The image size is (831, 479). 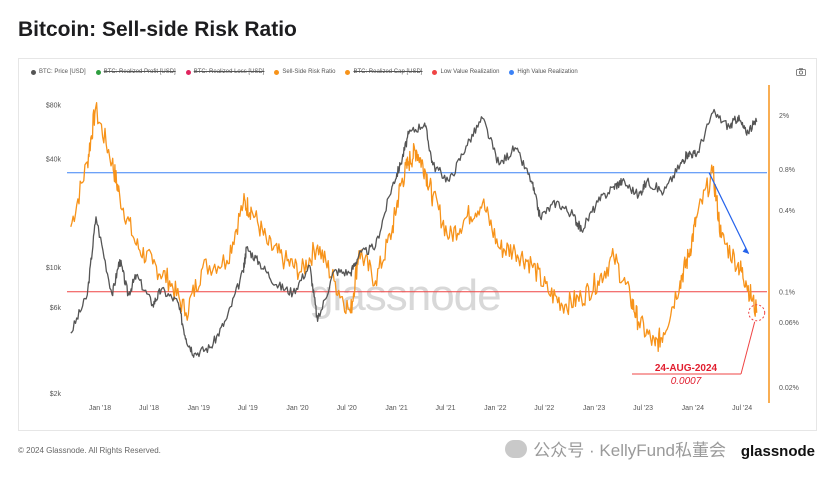 What do you see at coordinates (56, 394) in the screenshot?
I see `left-tick-label: $2k` at bounding box center [56, 394].